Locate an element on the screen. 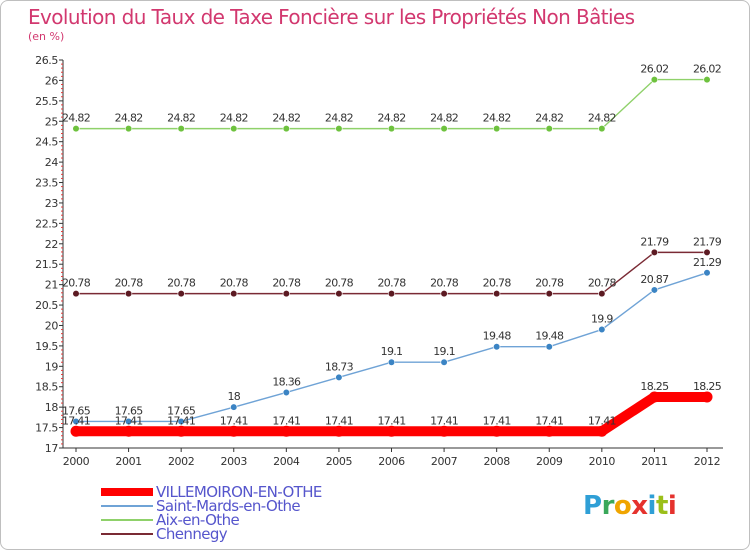 The height and width of the screenshot is (550, 750). y-tick-label: 18.5 is located at coordinates (46, 387).